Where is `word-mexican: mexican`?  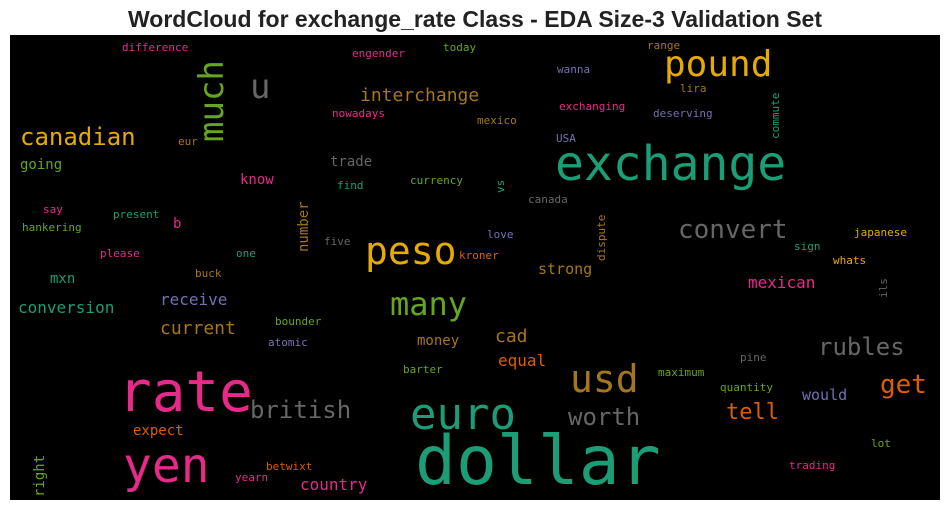
word-mexican: mexican is located at coordinates (782, 282).